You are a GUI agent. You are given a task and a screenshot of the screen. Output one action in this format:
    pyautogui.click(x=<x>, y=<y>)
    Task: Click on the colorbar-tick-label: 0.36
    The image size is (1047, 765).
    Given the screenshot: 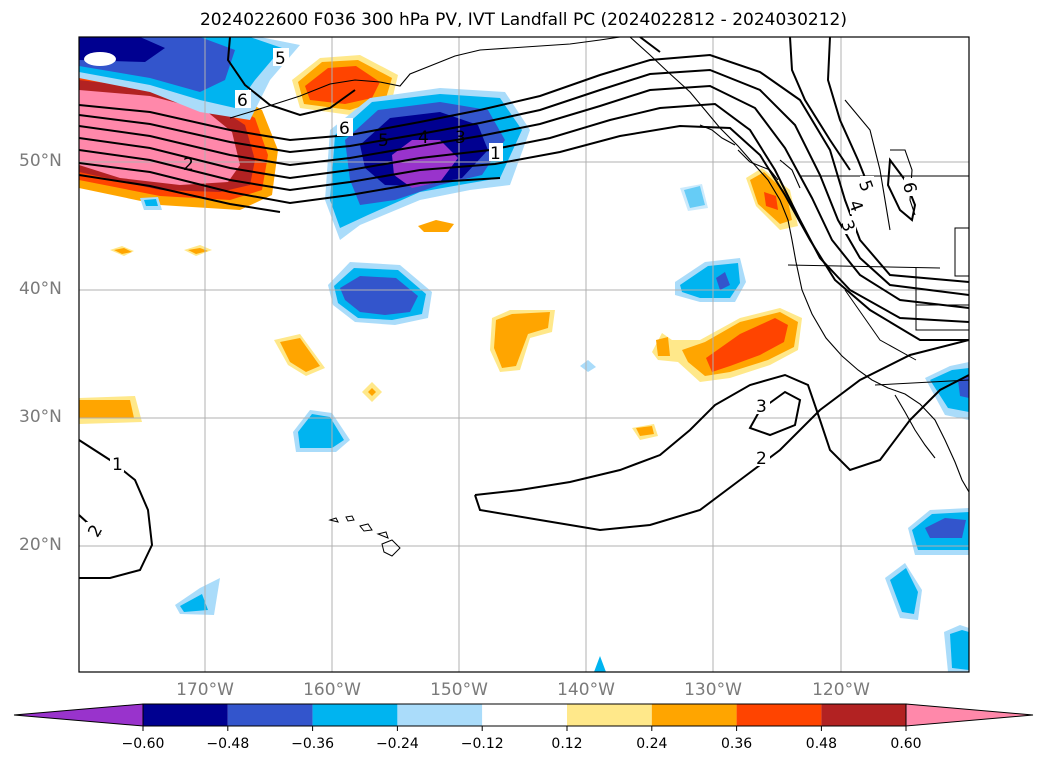 What is the action you would take?
    pyautogui.click(x=737, y=744)
    